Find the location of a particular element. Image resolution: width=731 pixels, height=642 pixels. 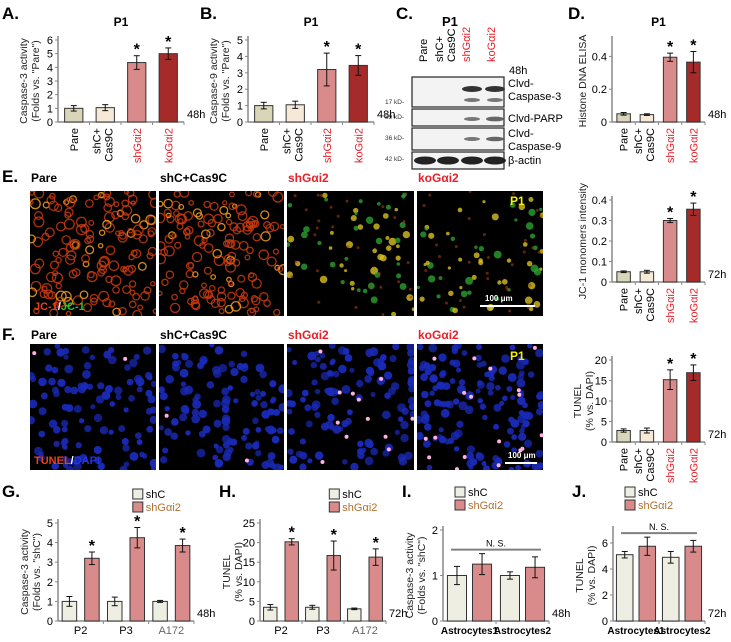

svg-text: Histone DNA ELISA is located at coordinates (583, 81).